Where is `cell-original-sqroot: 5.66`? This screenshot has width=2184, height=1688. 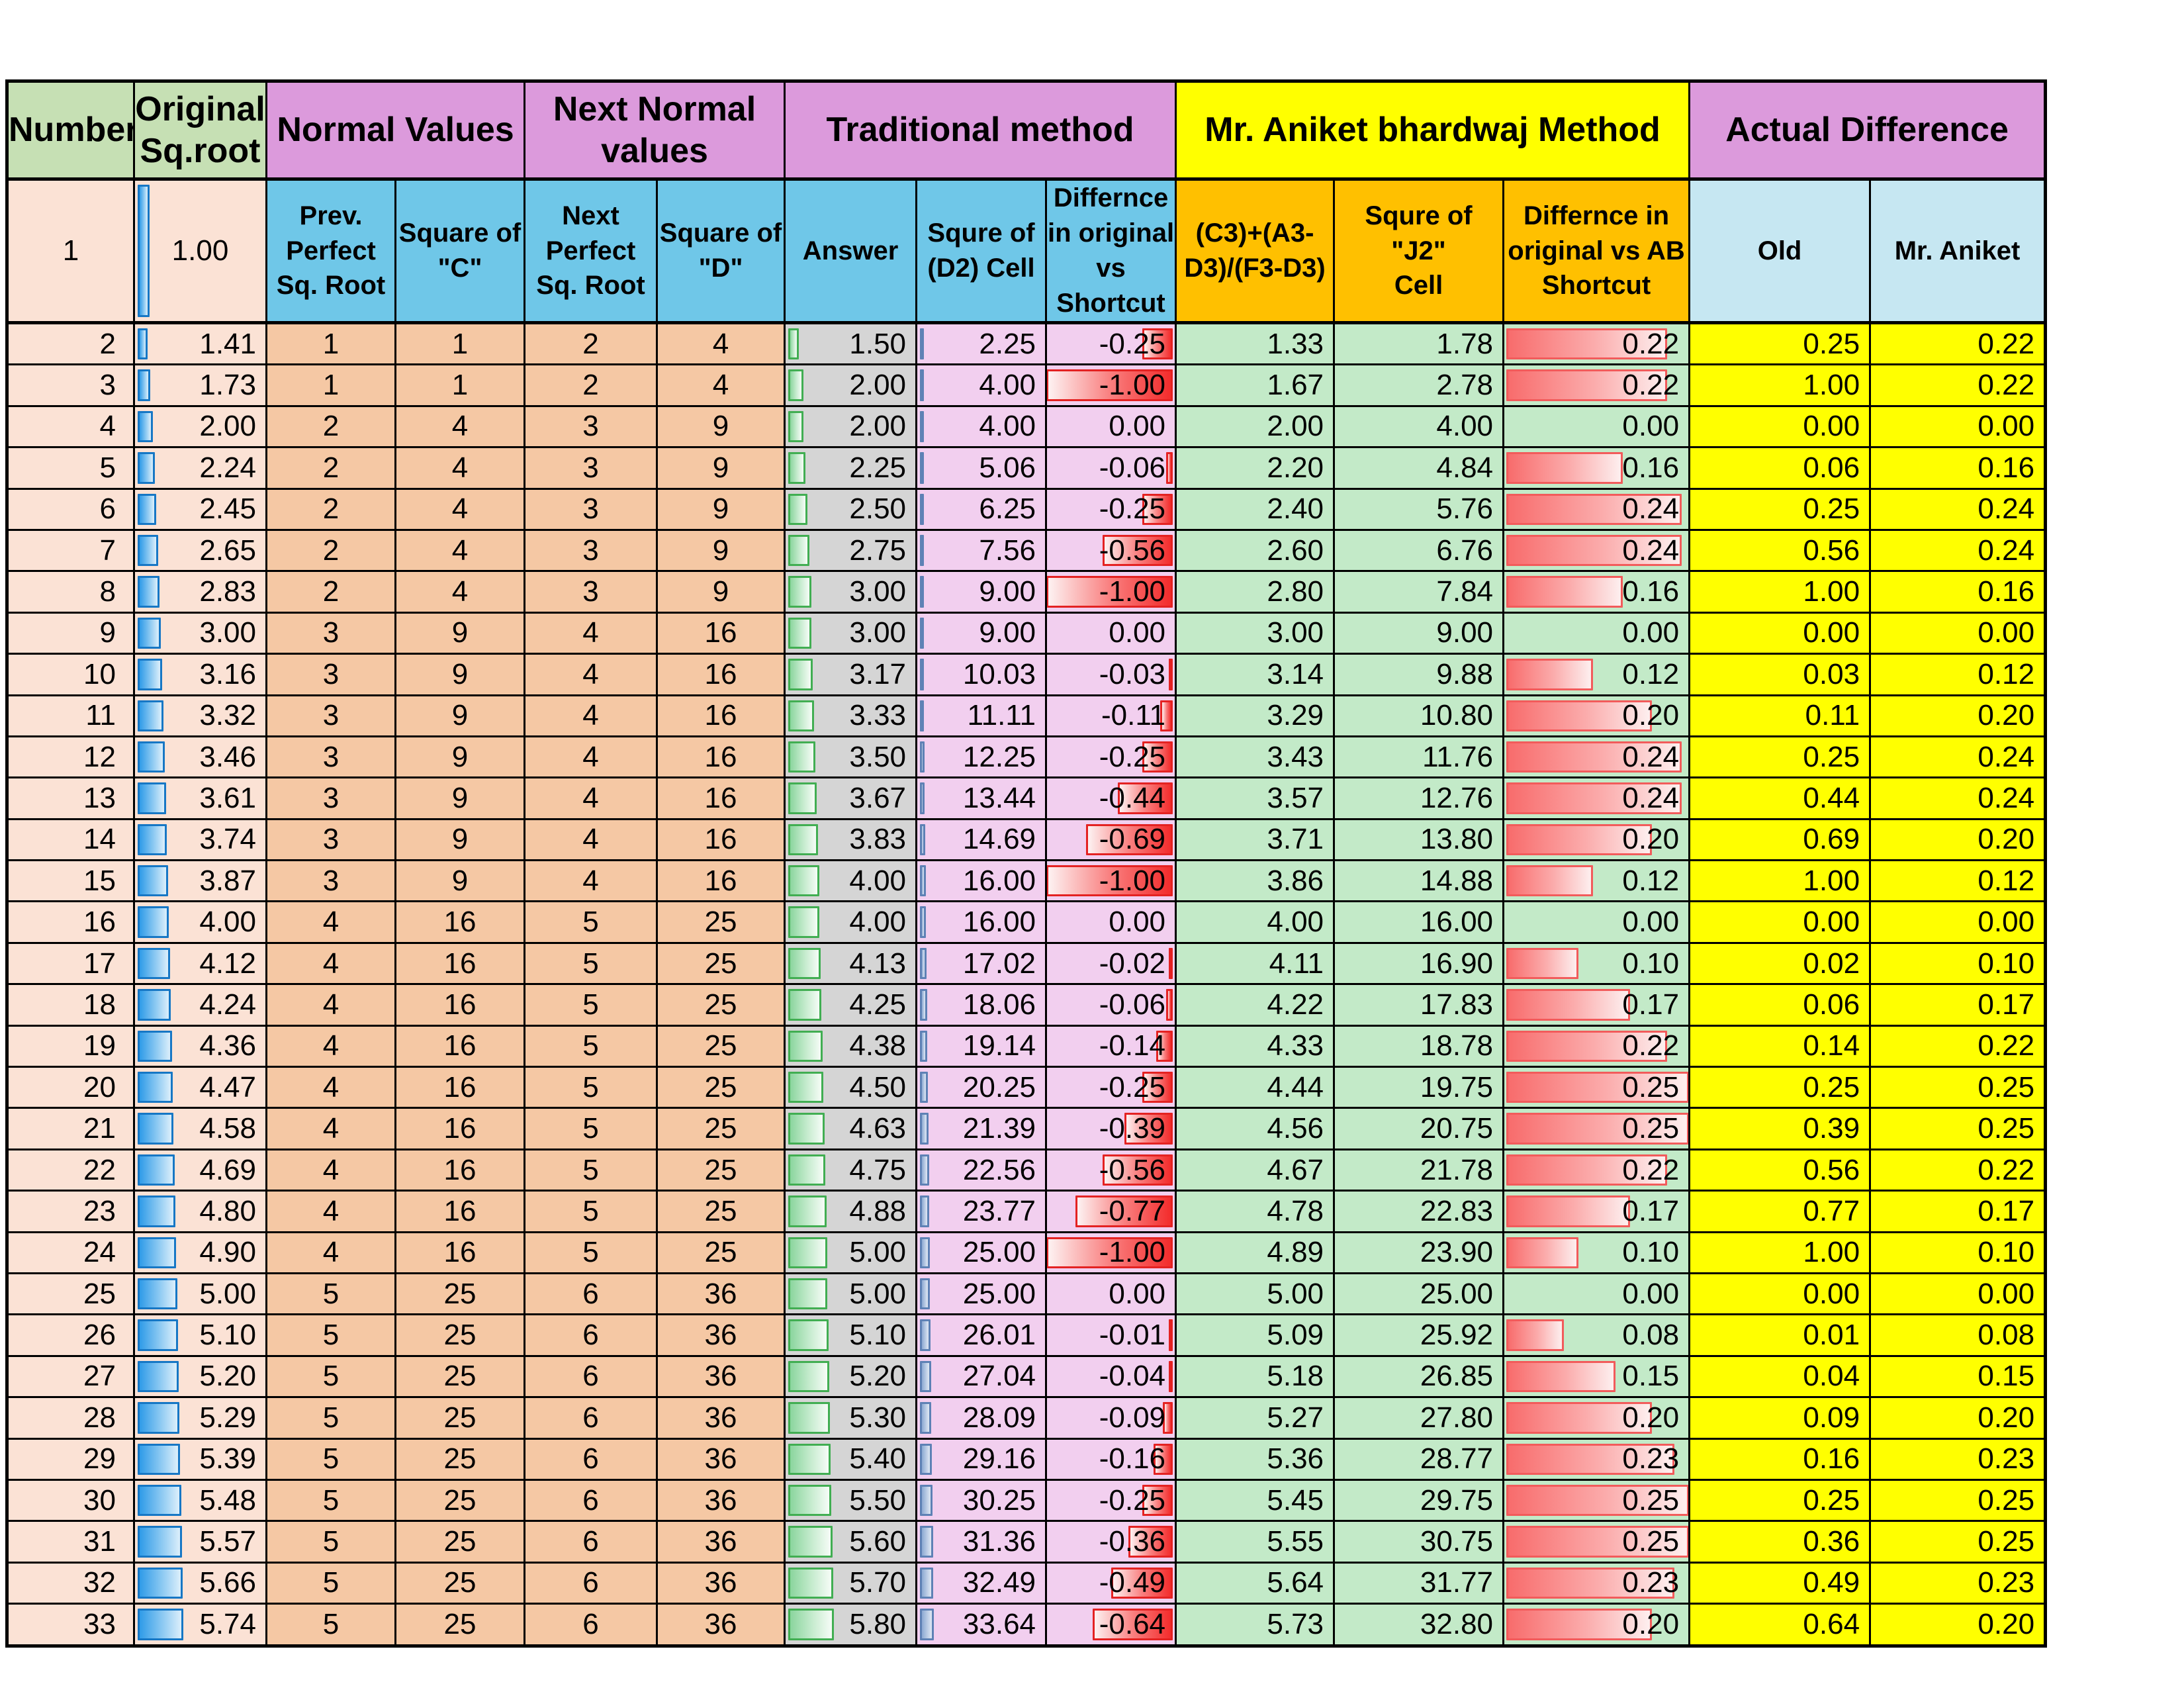 cell-original-sqroot: 5.66 is located at coordinates (200, 1583).